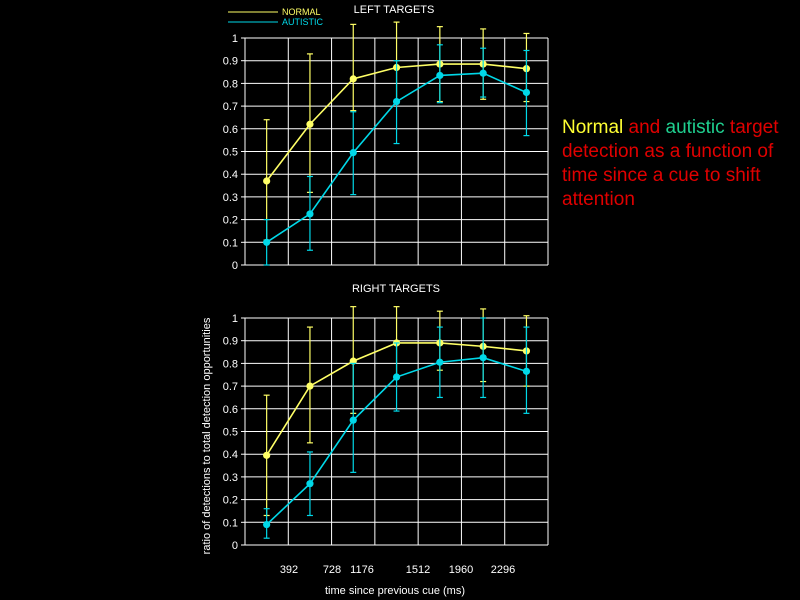 This screenshot has height=600, width=800. What do you see at coordinates (362, 570) in the screenshot?
I see `x-tick-label: 1176` at bounding box center [362, 570].